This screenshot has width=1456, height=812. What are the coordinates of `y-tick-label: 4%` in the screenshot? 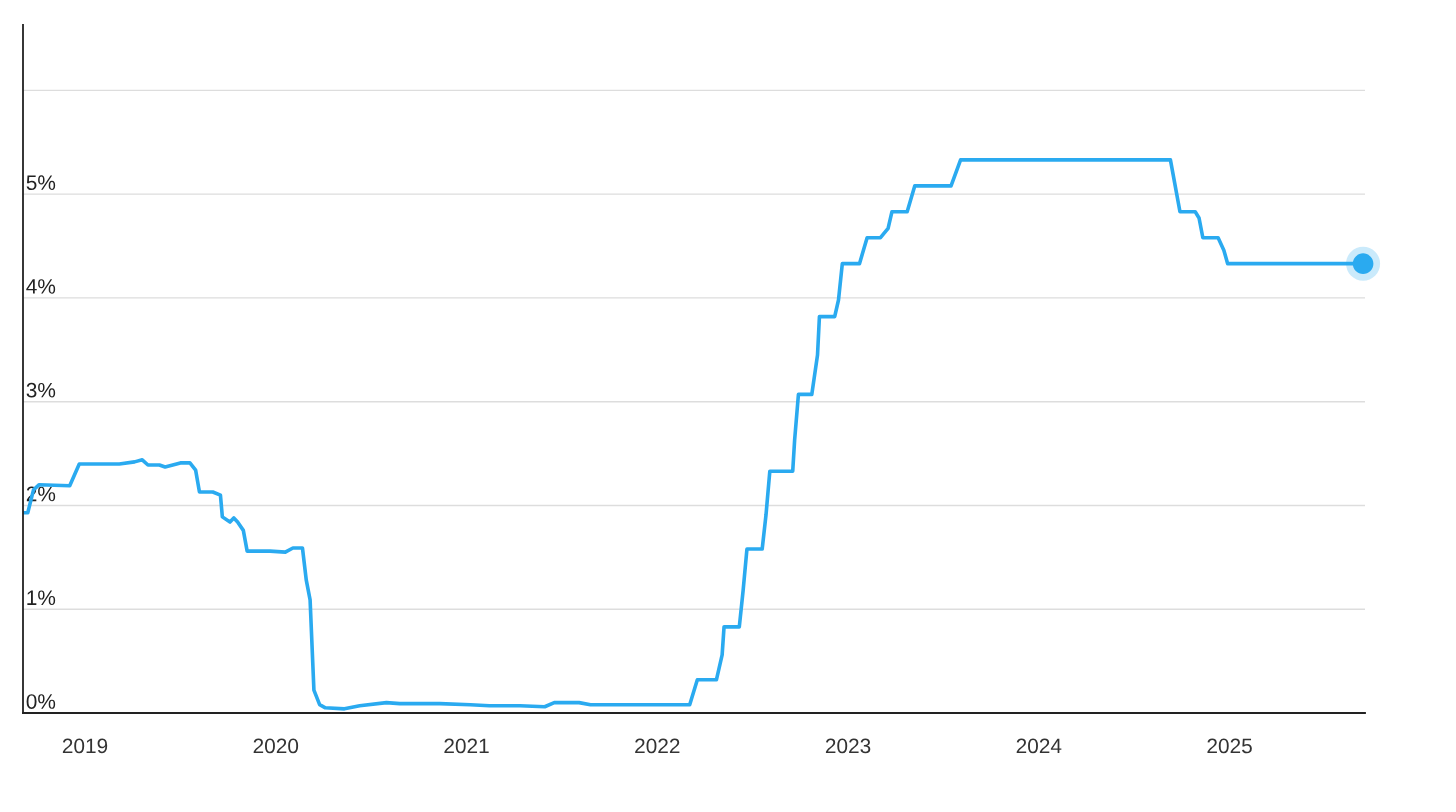 It's located at (41, 286).